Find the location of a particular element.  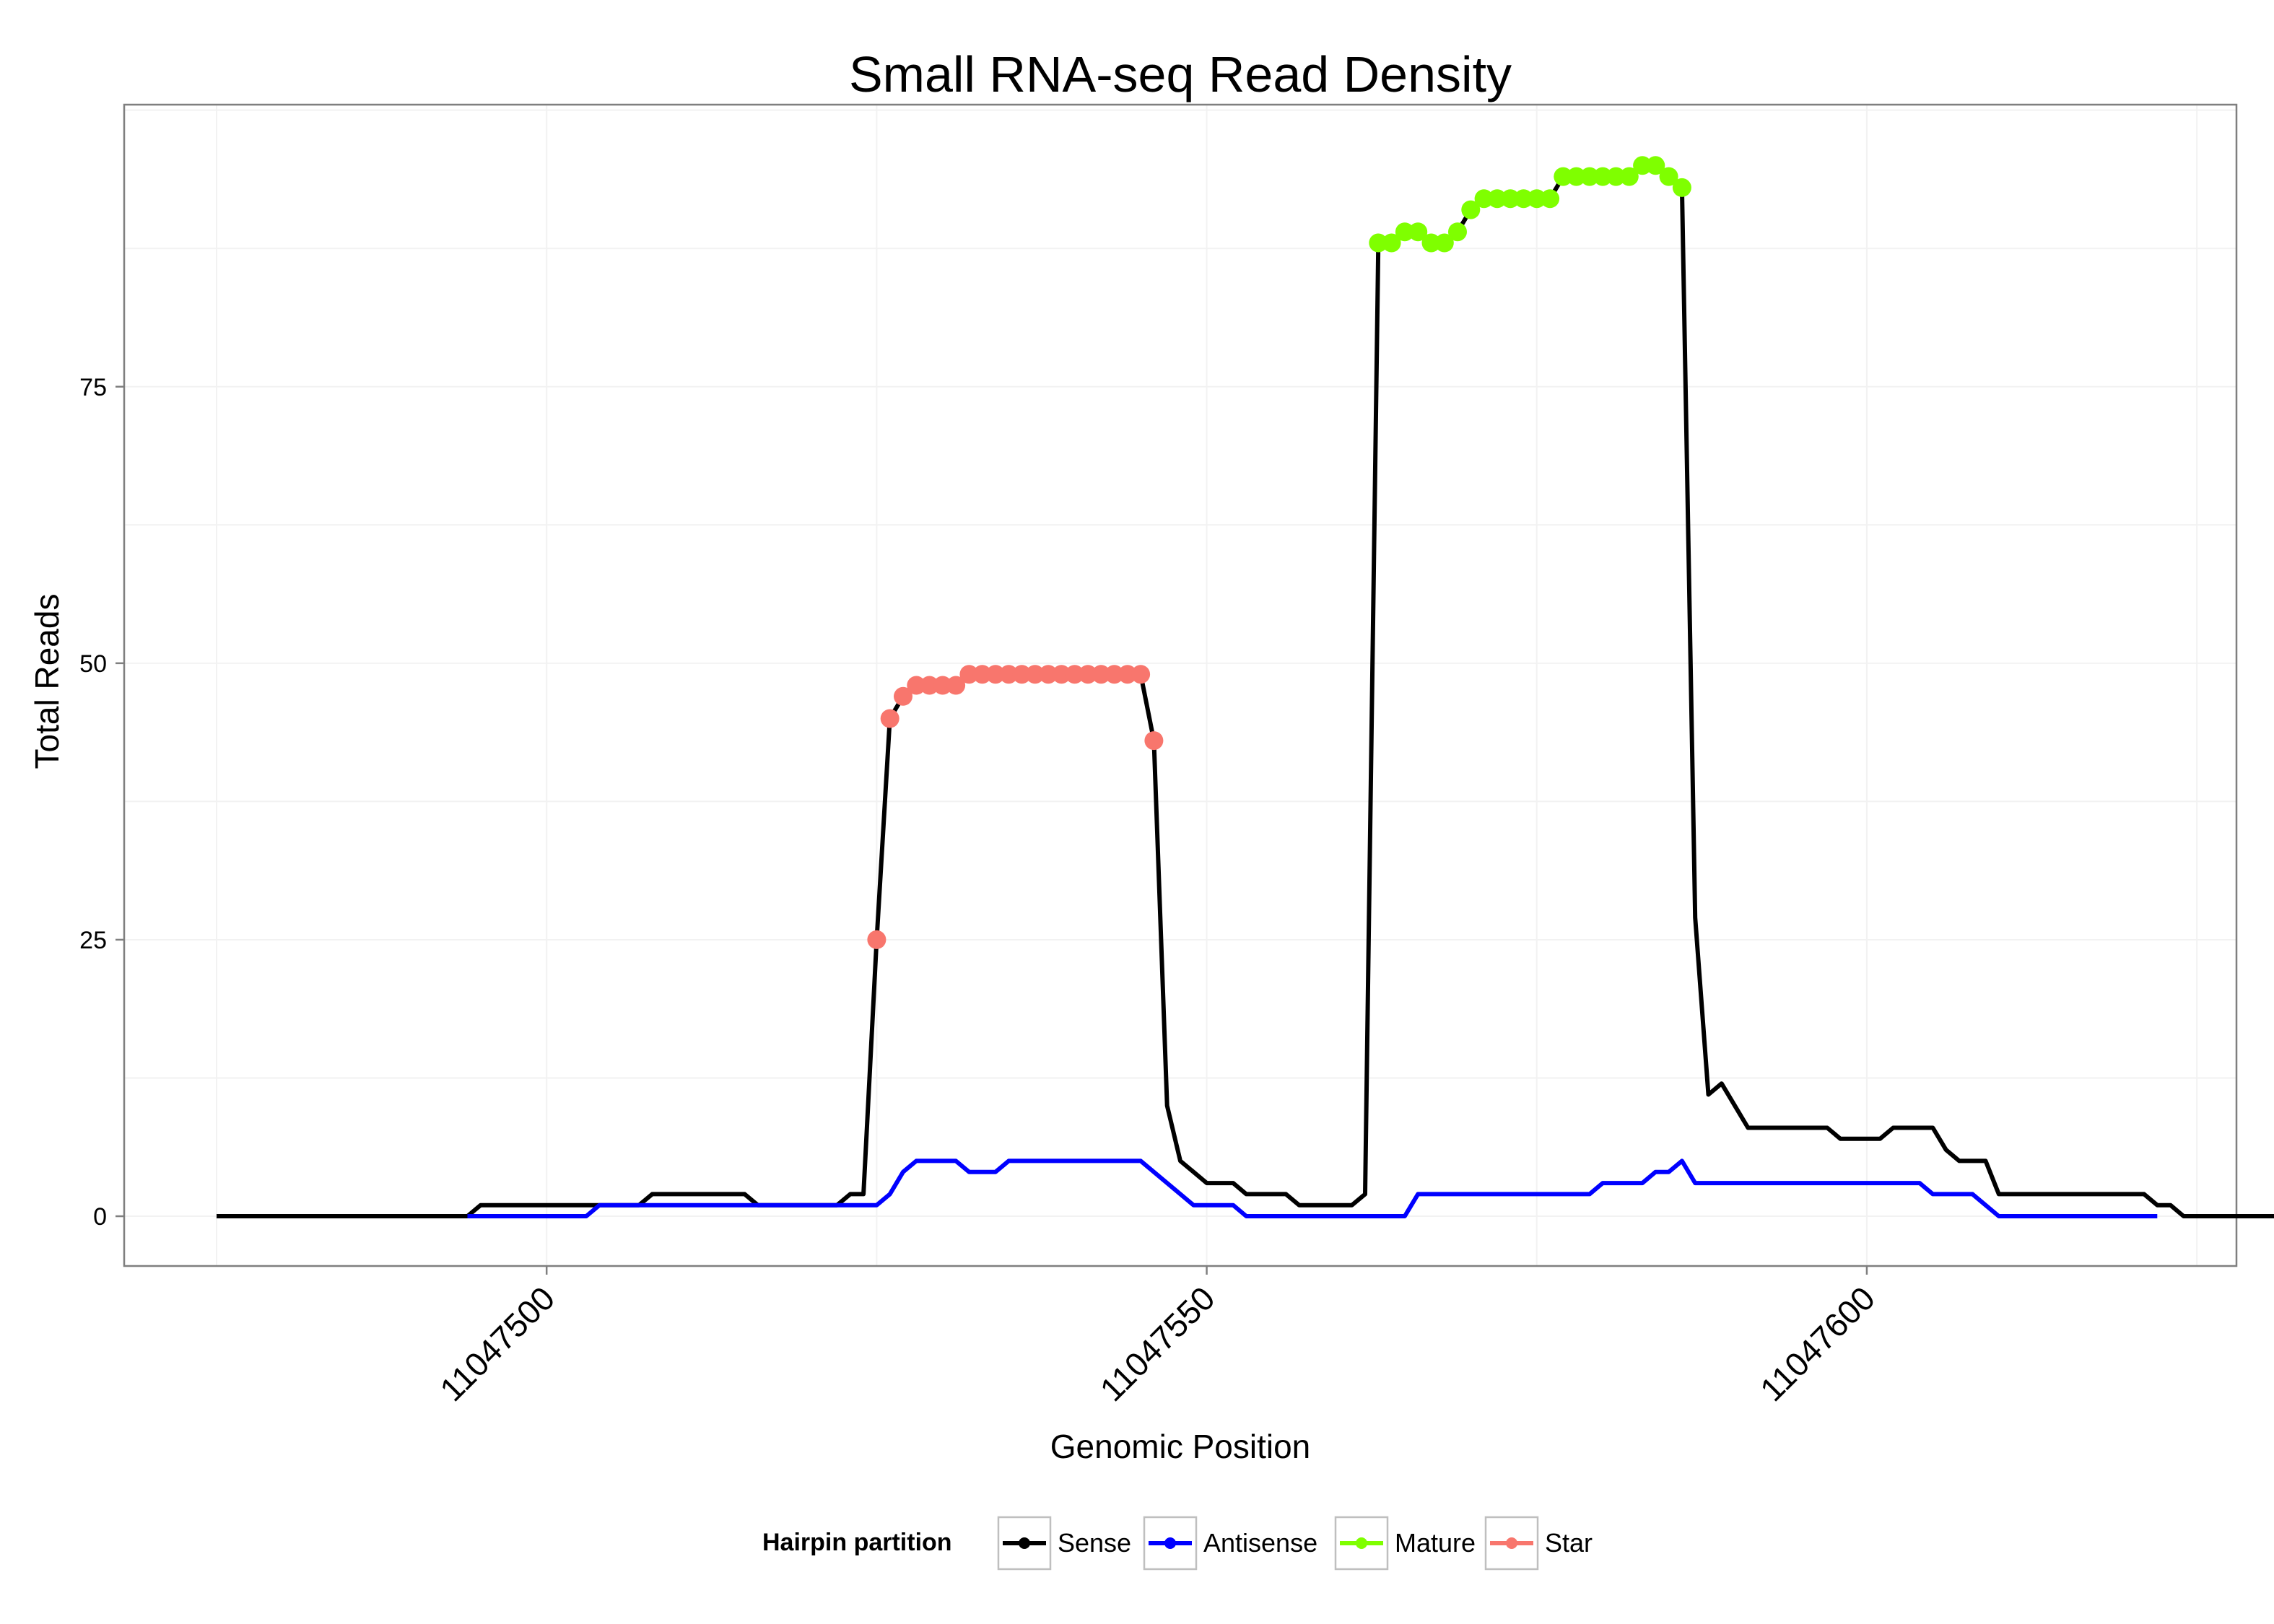

y-tick-label: 25 is located at coordinates (93, 940).